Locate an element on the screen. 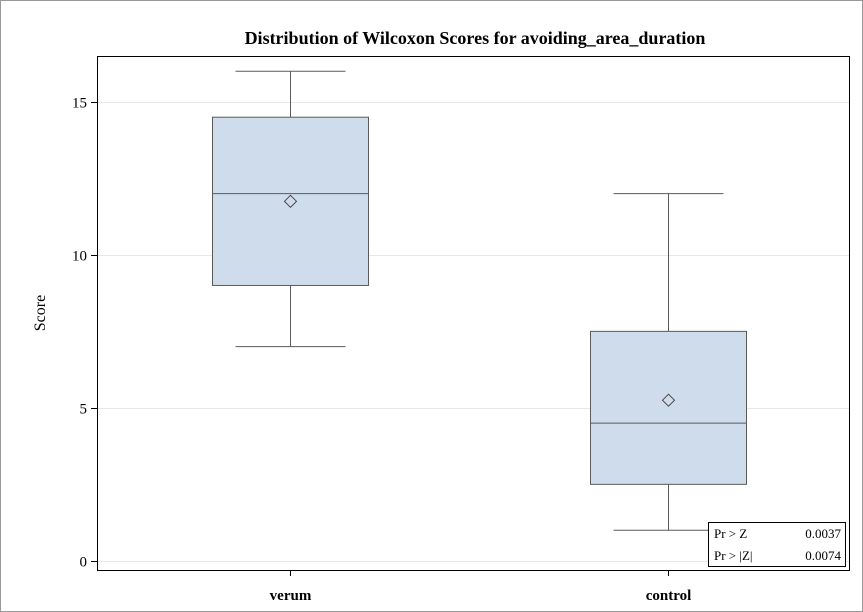  inset-value: 0.0037 is located at coordinates (823, 533).